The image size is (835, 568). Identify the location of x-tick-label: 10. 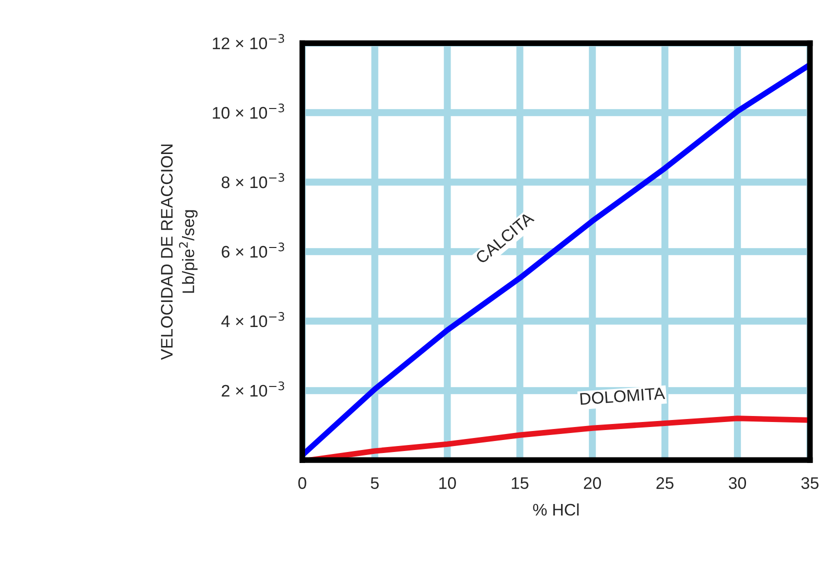
(447, 483).